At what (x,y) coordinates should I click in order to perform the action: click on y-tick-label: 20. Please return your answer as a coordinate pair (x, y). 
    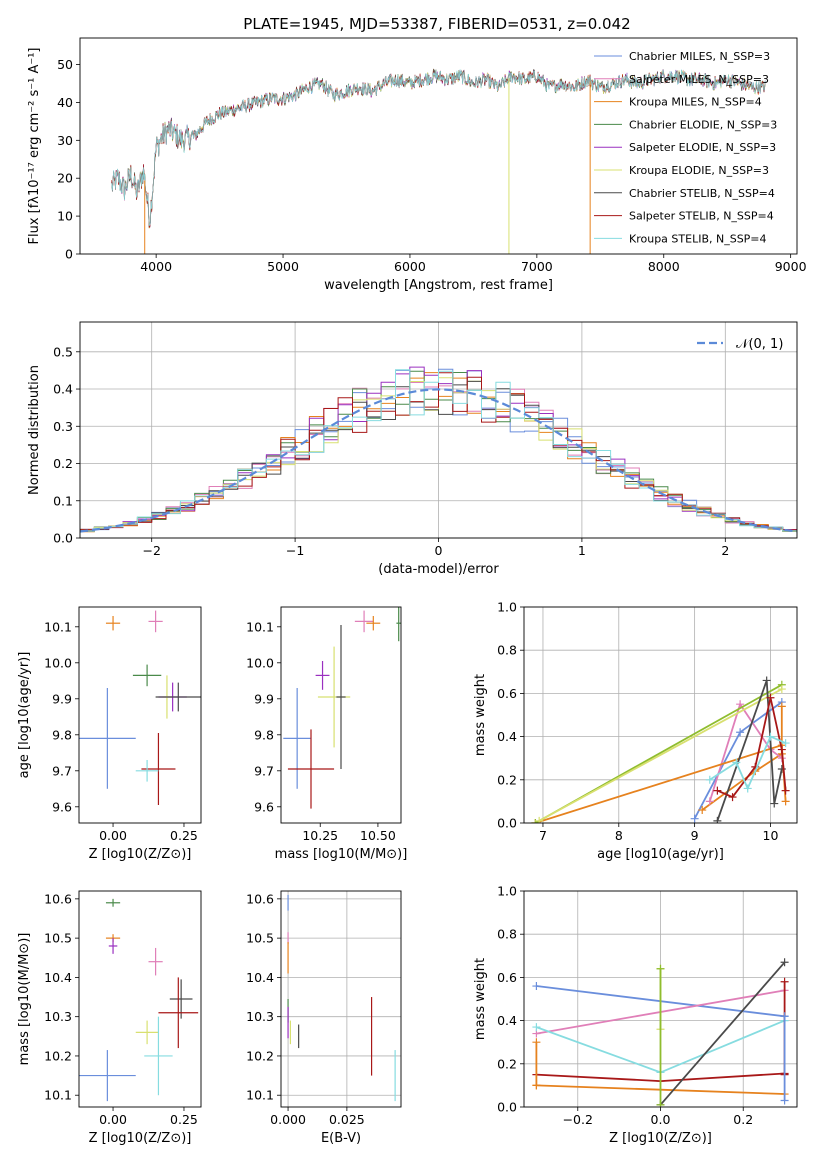
    Looking at the image, I should click on (65, 178).